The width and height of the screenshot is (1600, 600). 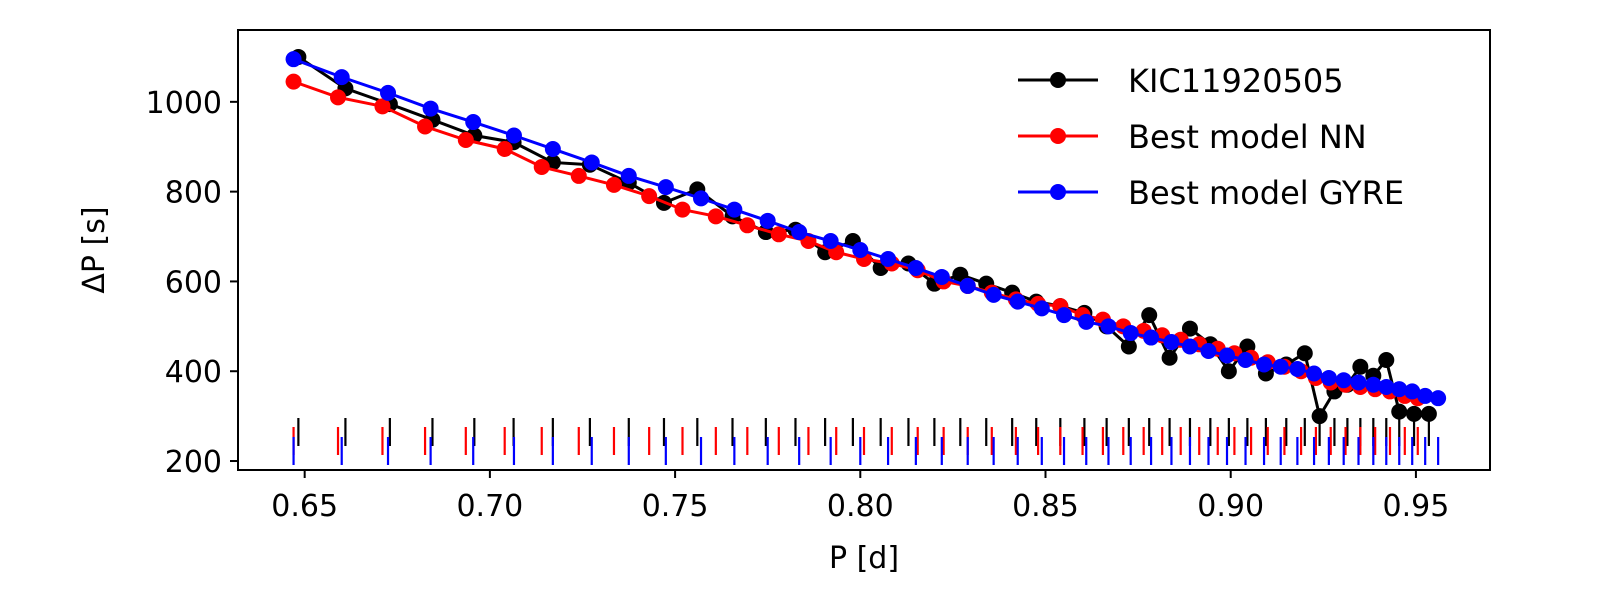 I want to click on y-tick-label: 1000, so click(x=184, y=103).